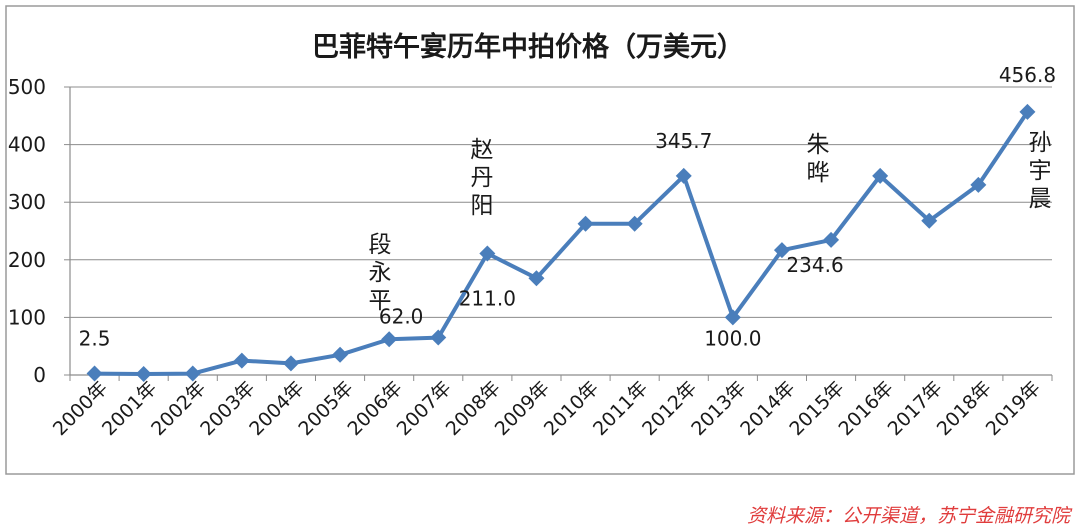 Image resolution: width=1080 pixels, height=532 pixels. Describe the element at coordinates (380, 245) in the screenshot. I see `annotation-char: 段` at that location.